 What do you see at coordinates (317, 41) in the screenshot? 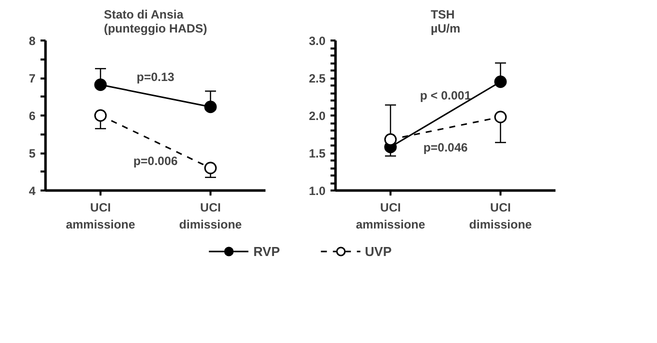
I see `y-tick-label: 3.0` at bounding box center [317, 41].